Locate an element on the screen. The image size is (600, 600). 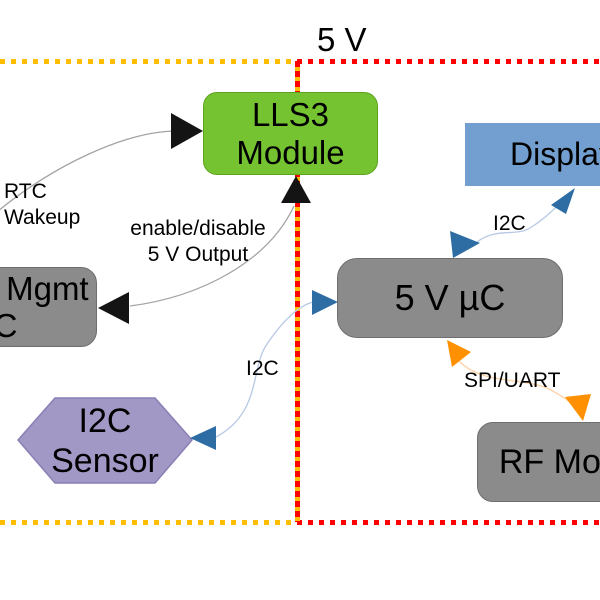
arrowhead-uc-bottom-icon is located at coordinates (459, 353).